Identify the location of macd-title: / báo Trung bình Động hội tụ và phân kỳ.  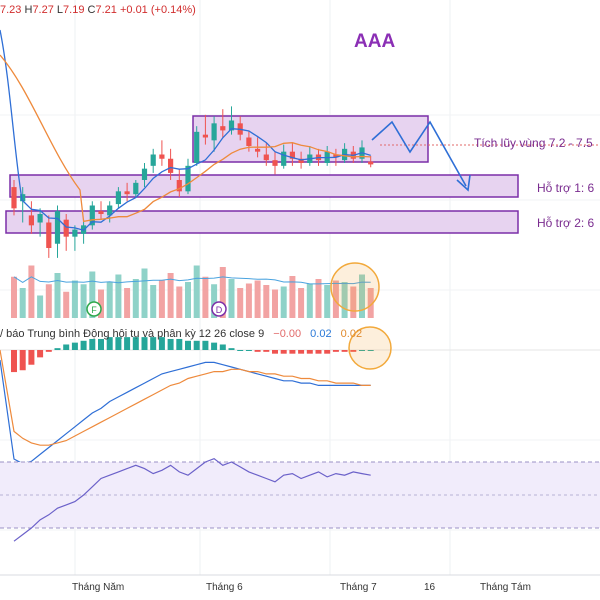
(98, 334).